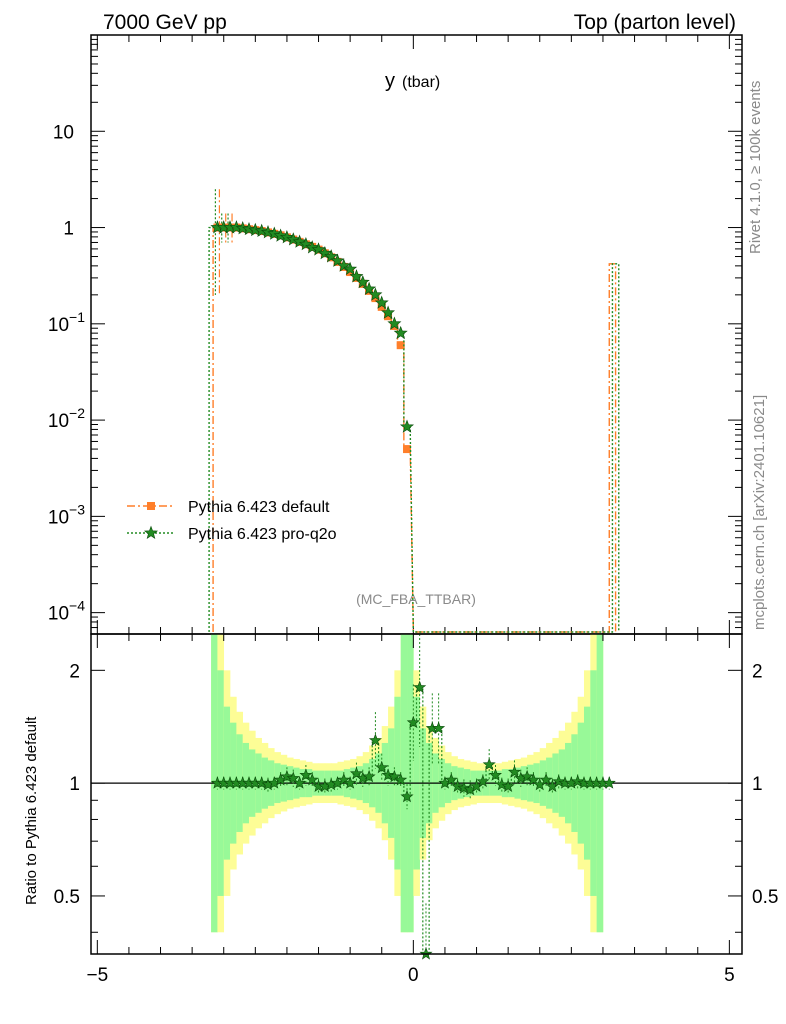 The image size is (786, 1024). Describe the element at coordinates (66, 514) in the screenshot. I see `main-y-tick-label: 10⁻³` at that location.